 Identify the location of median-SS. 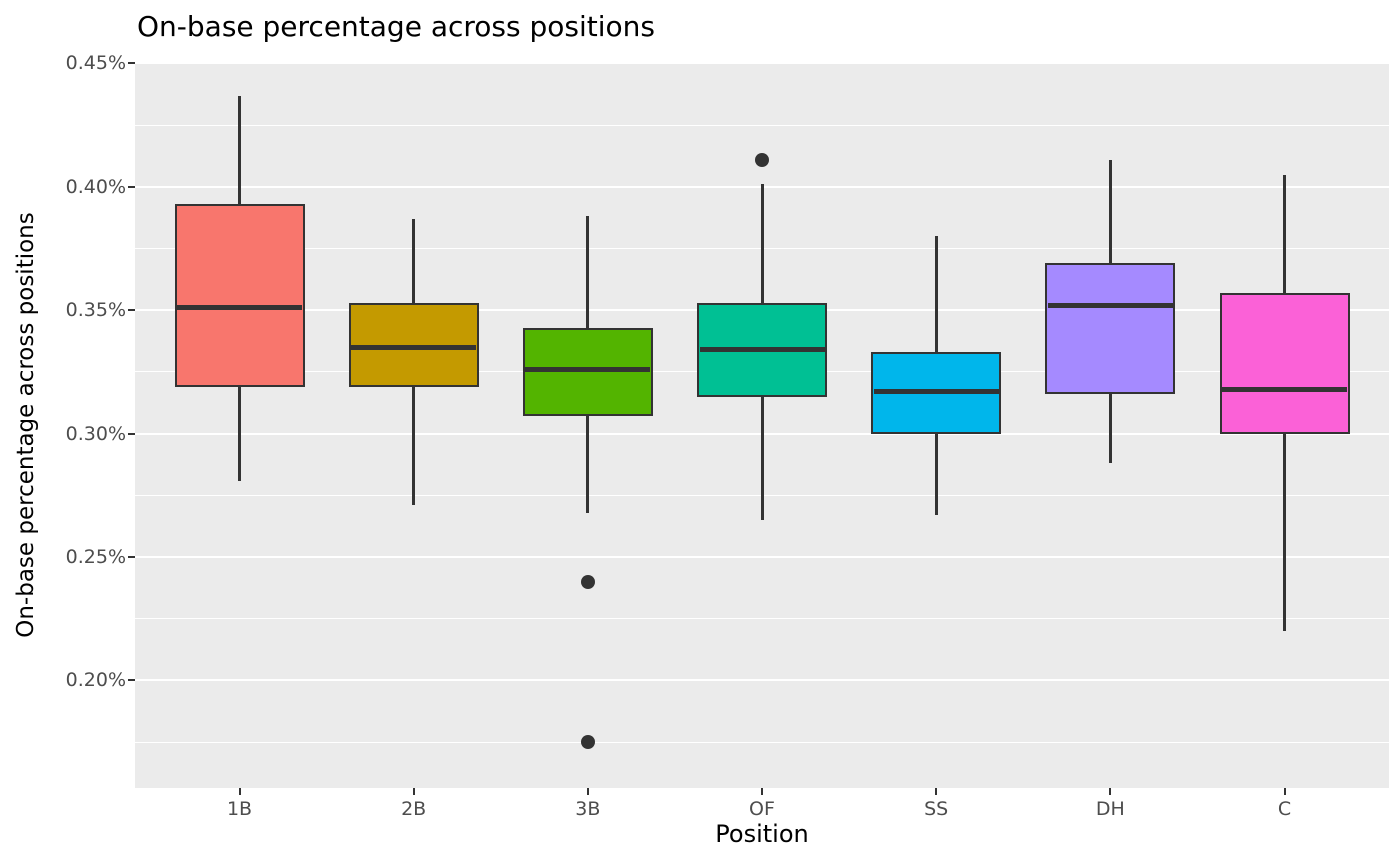
(936, 392).